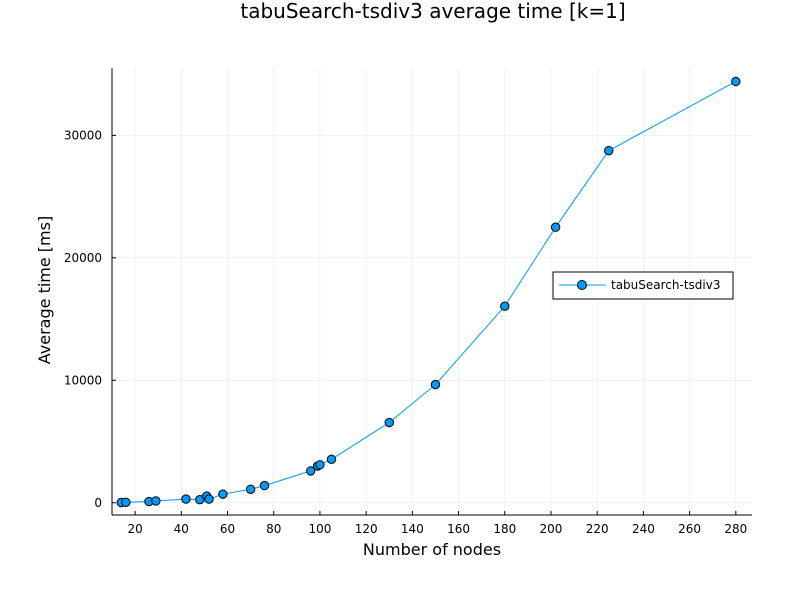  What do you see at coordinates (689, 529) in the screenshot?
I see `x-tick-label: 260` at bounding box center [689, 529].